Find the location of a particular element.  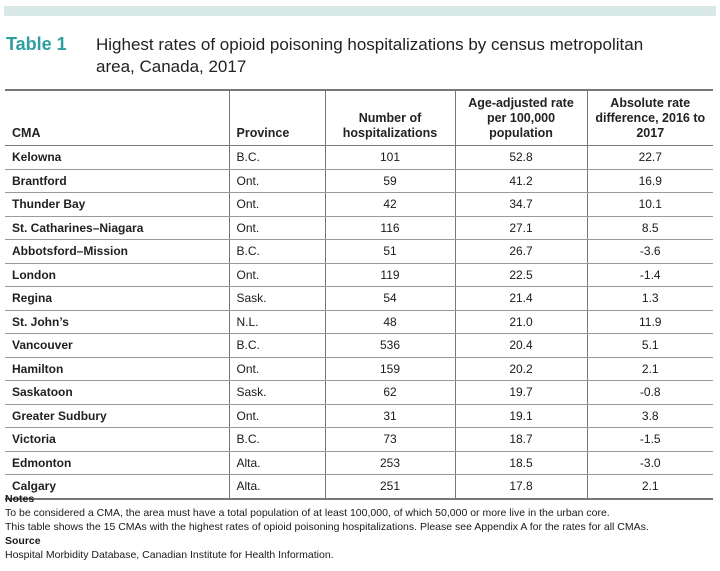

cell-hospitalizations: 159 is located at coordinates (389, 369).